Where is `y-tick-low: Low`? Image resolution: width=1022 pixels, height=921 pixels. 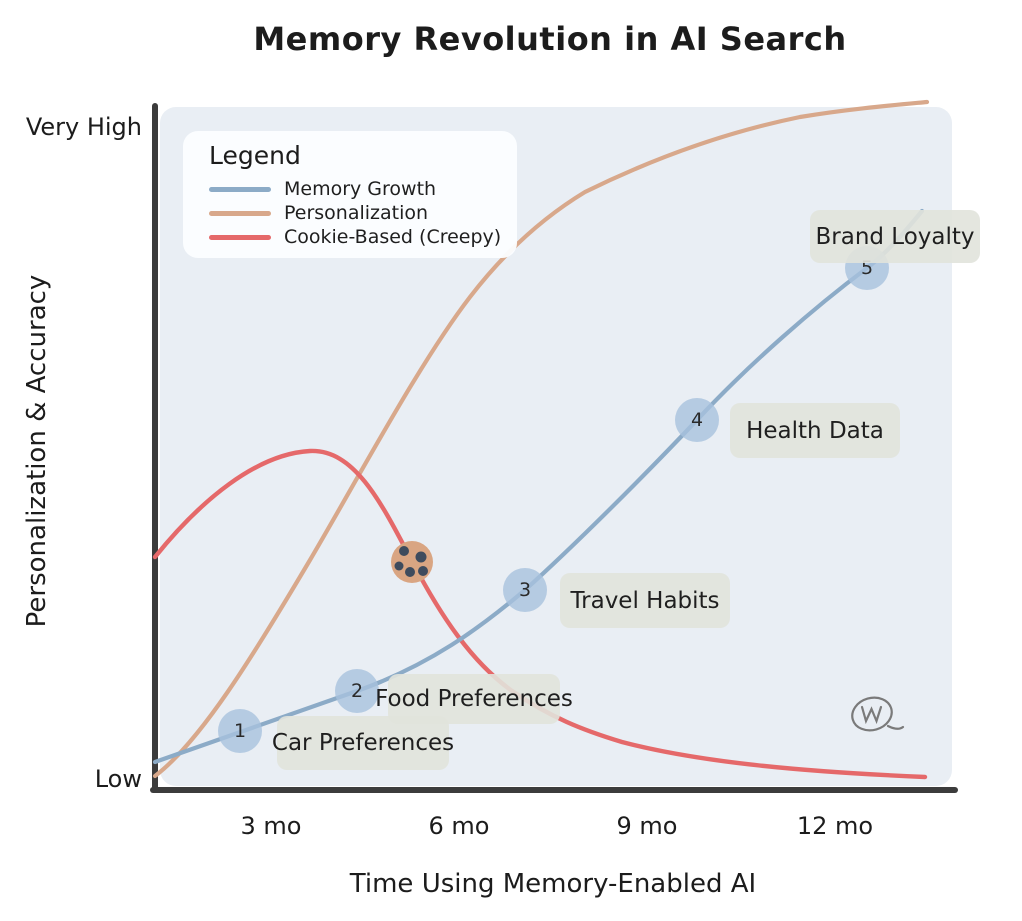
y-tick-low: Low is located at coordinates (118, 779).